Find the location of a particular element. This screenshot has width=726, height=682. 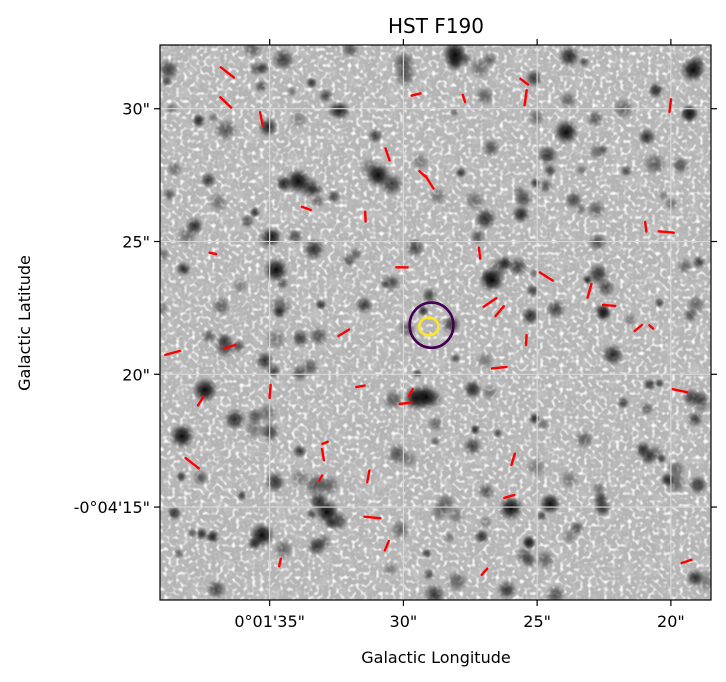

x-tick-label: 30" is located at coordinates (404, 621).